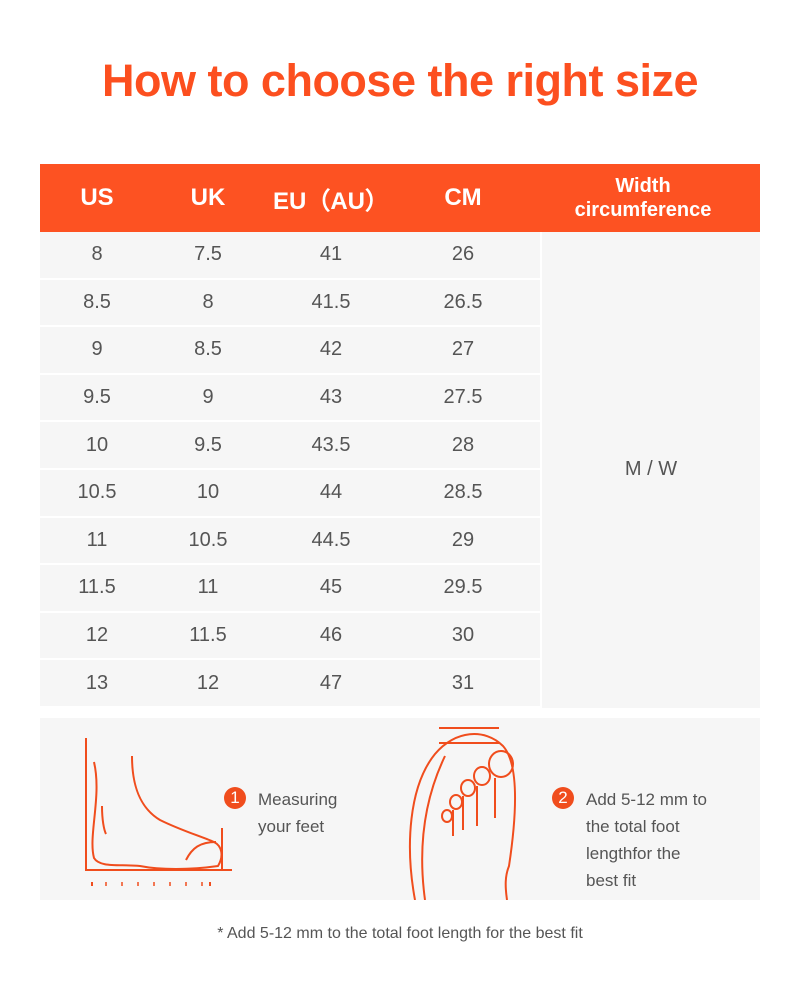 The image size is (800, 1000). I want to click on table-cell: 26.5, so click(463, 301).